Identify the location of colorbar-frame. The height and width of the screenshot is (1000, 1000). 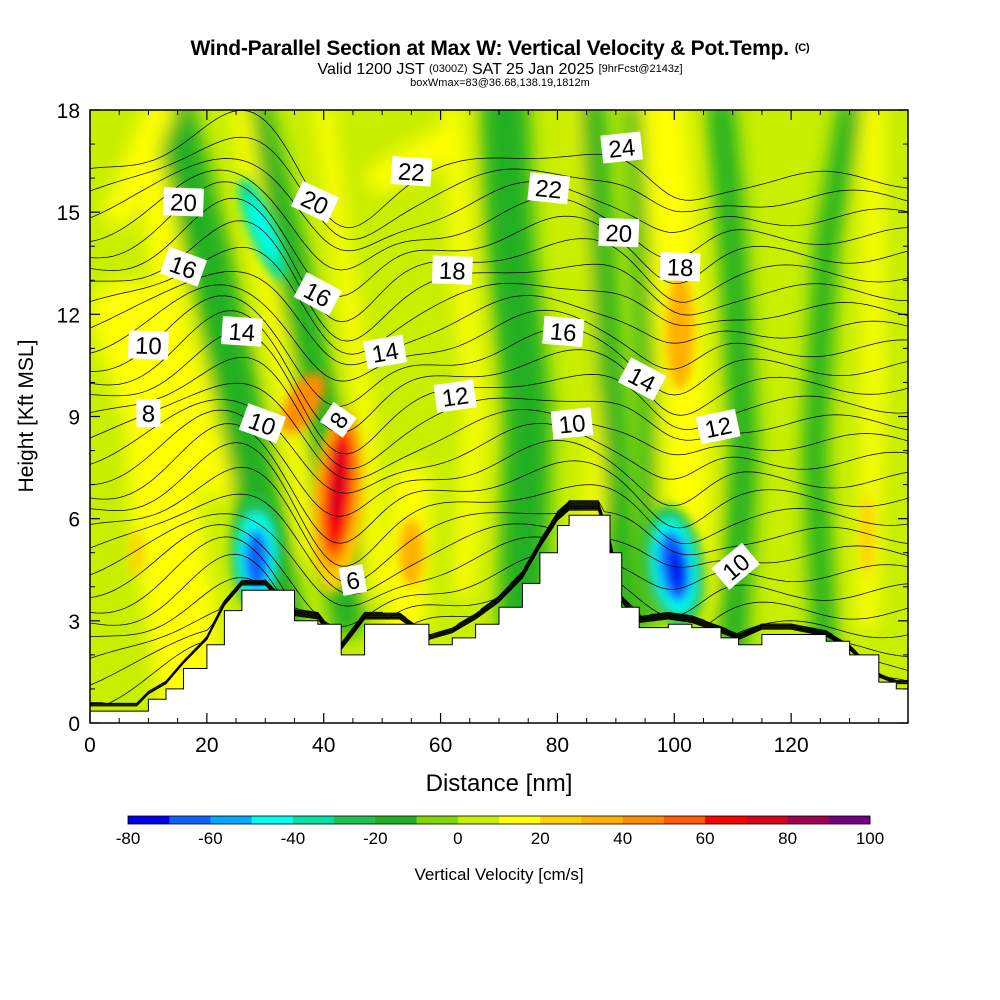
(499, 820).